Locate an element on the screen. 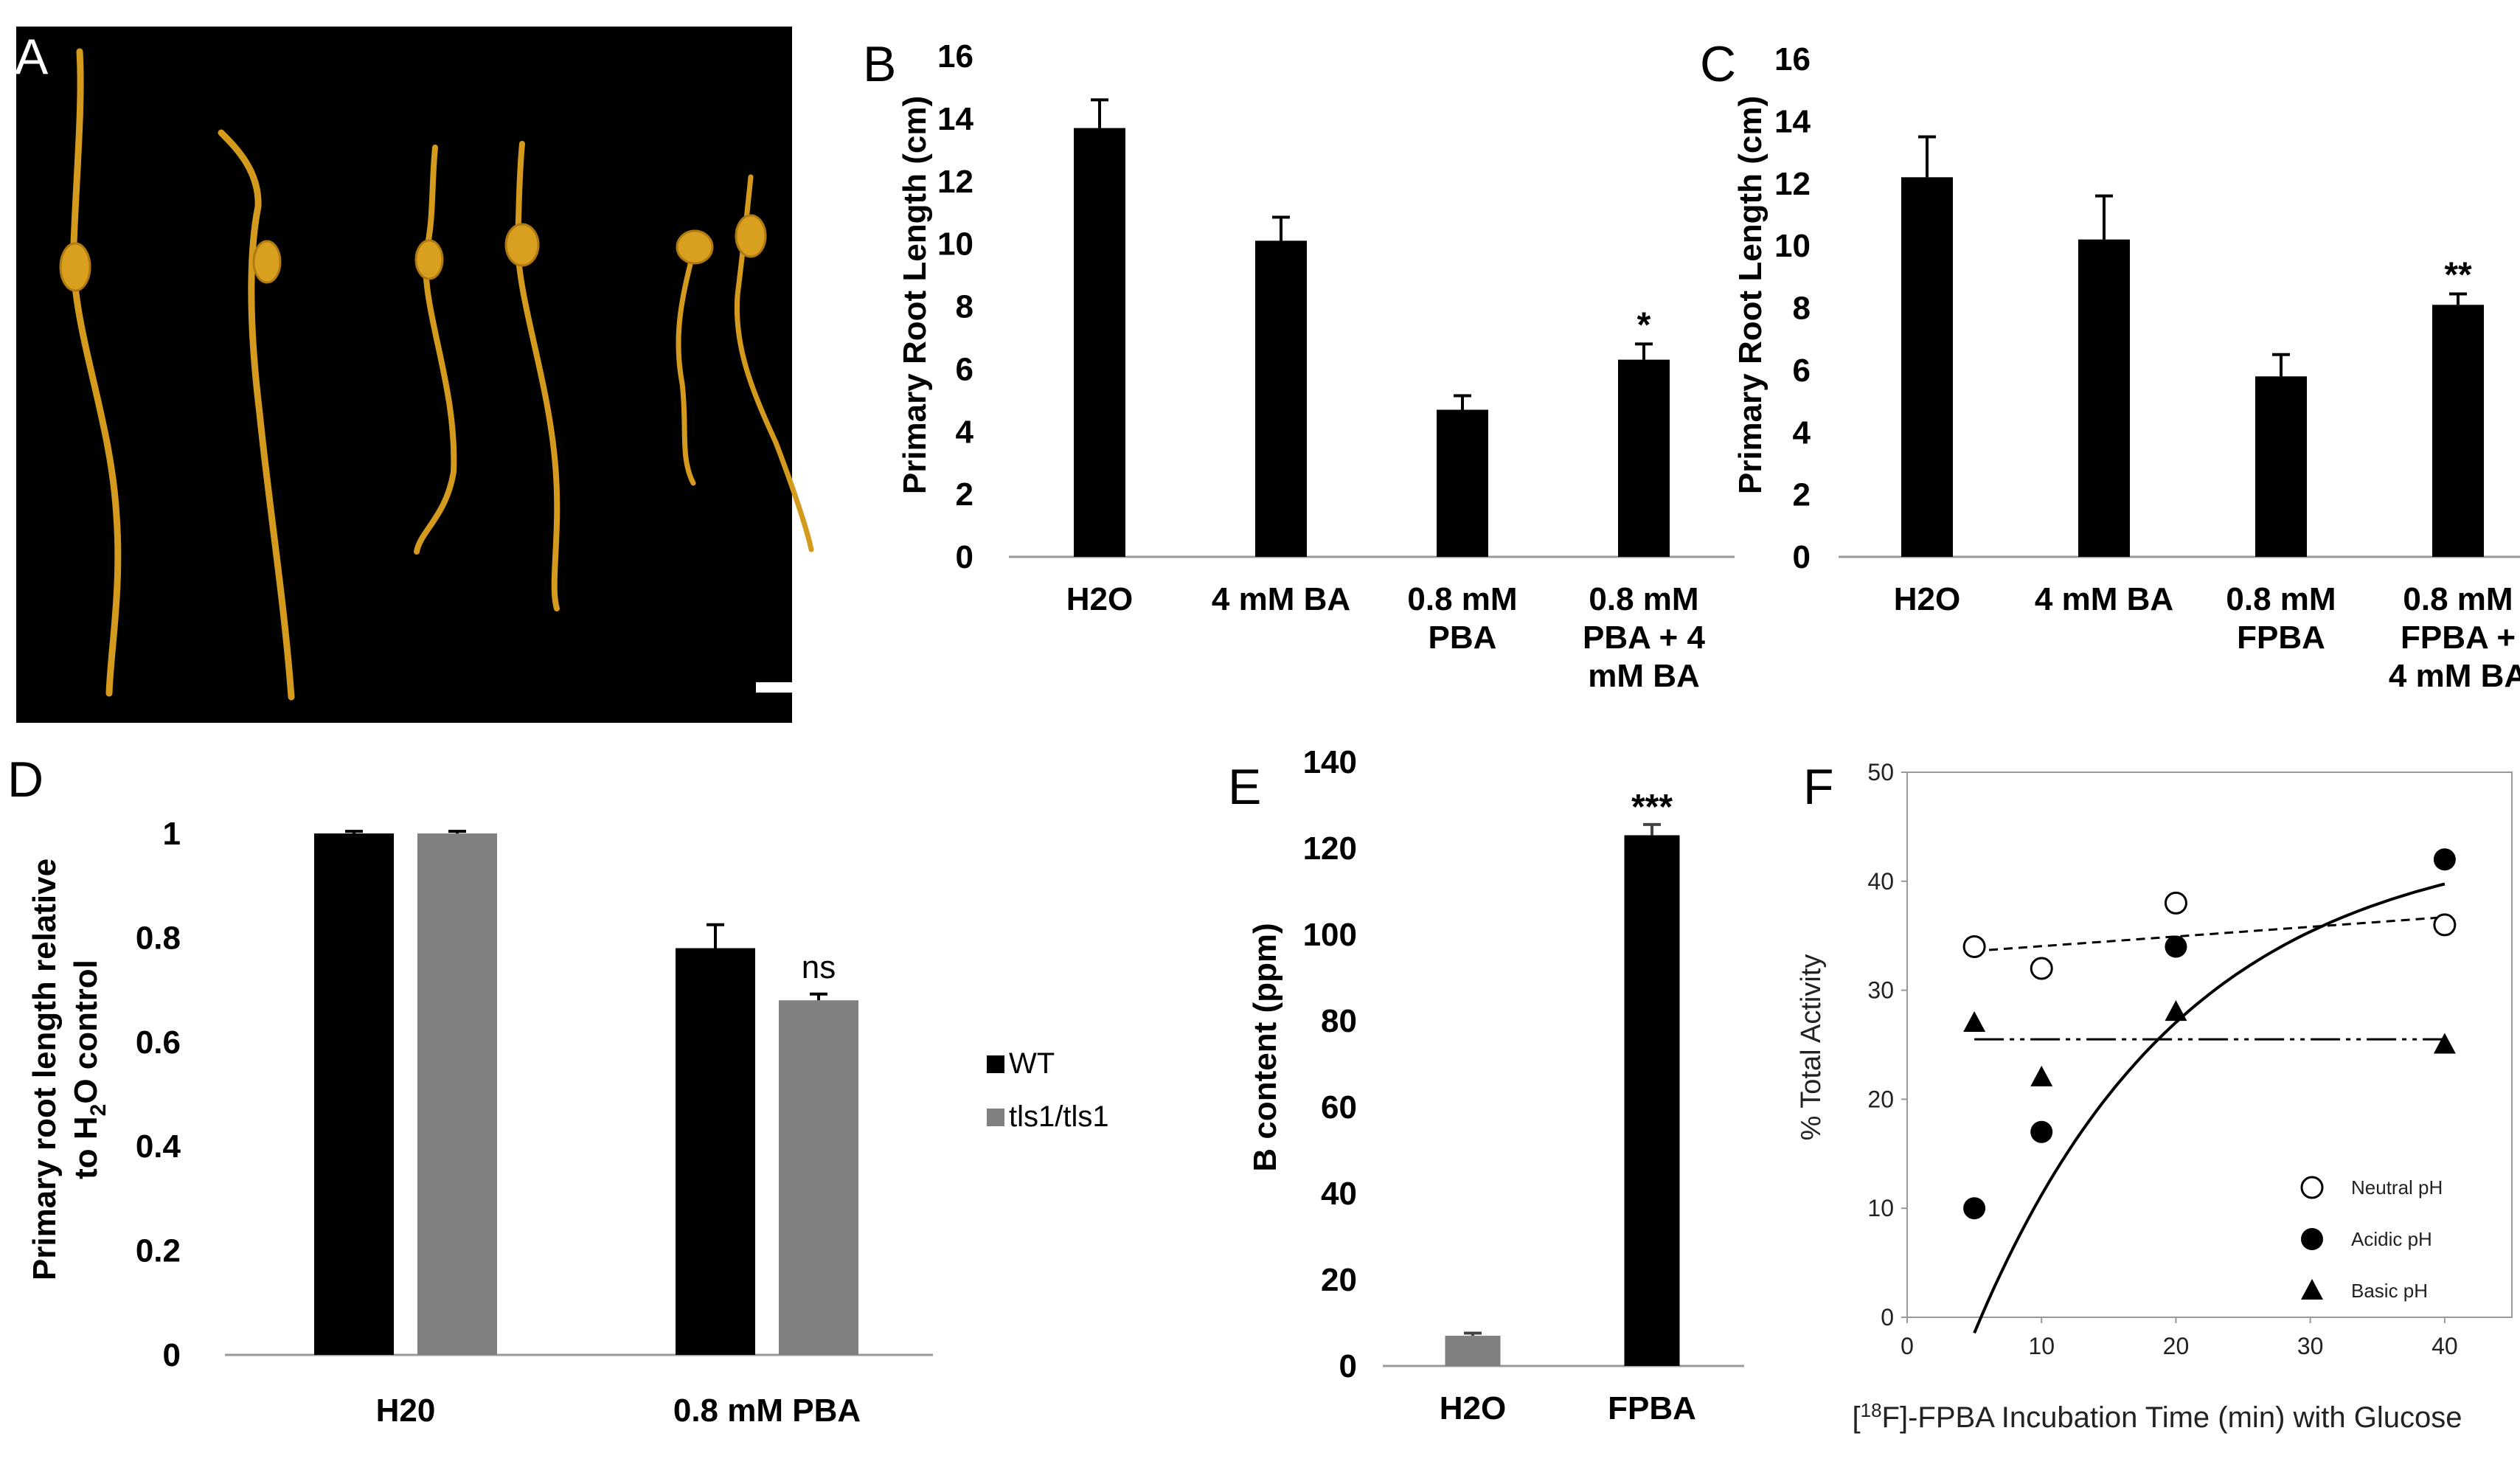 This screenshot has width=2520, height=1467. panel-f-ytick-5: 50 is located at coordinates (1880, 772).